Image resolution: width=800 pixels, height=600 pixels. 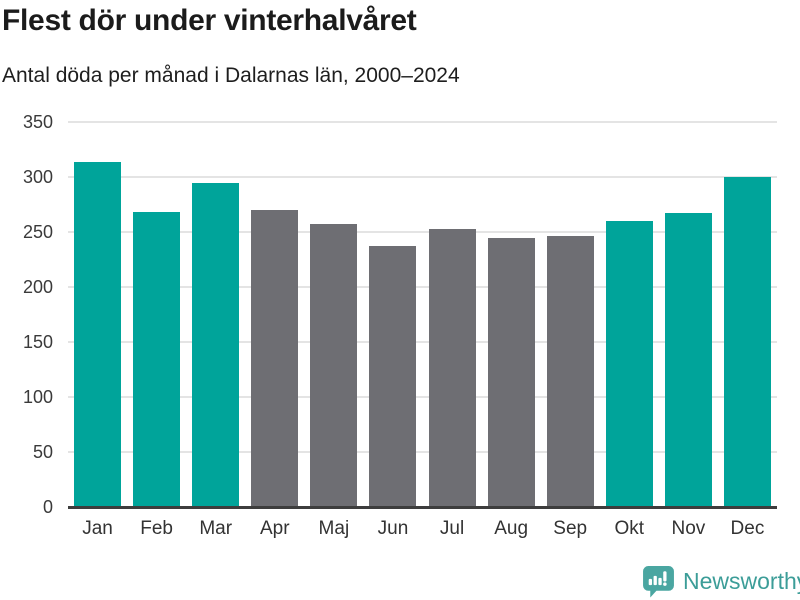 I want to click on bar-nov, so click(x=688, y=360).